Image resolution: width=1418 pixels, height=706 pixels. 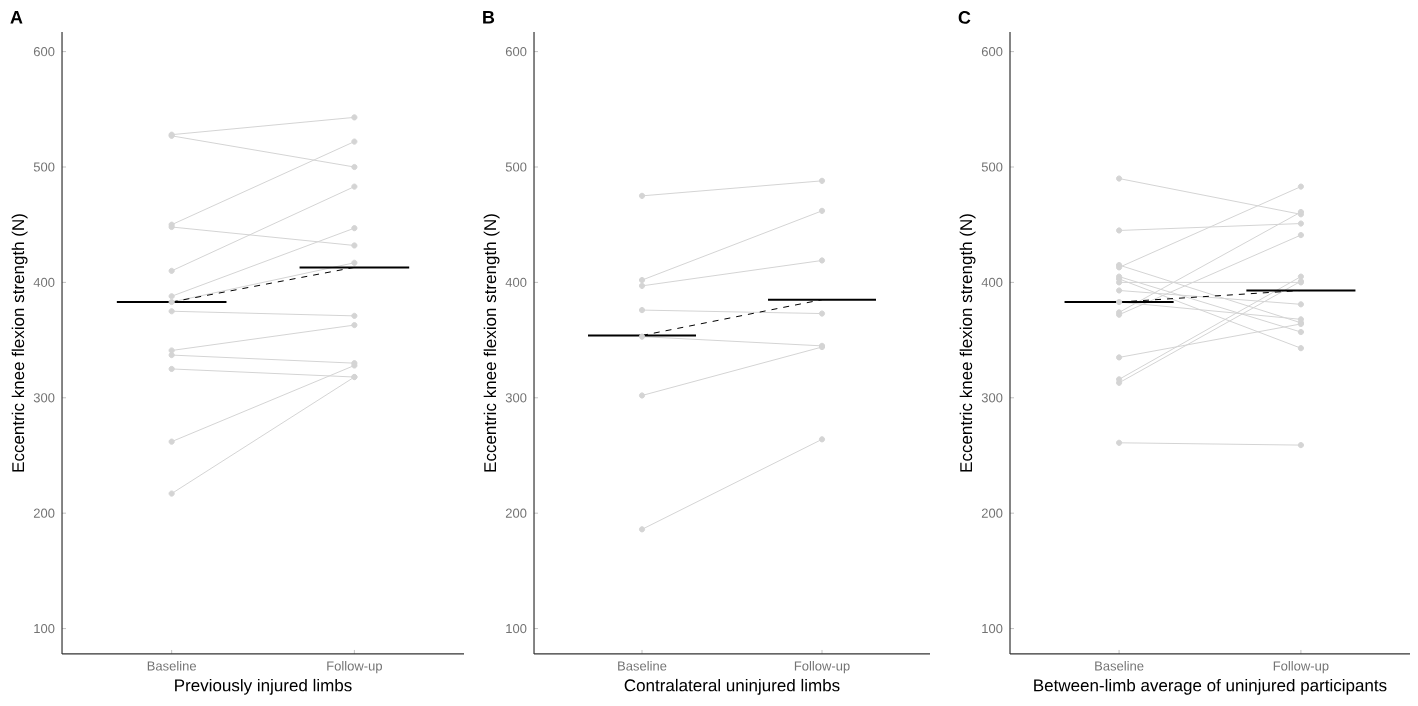 What do you see at coordinates (732, 686) in the screenshot?
I see `x-axis-title: Contralateral uninjured limbs` at bounding box center [732, 686].